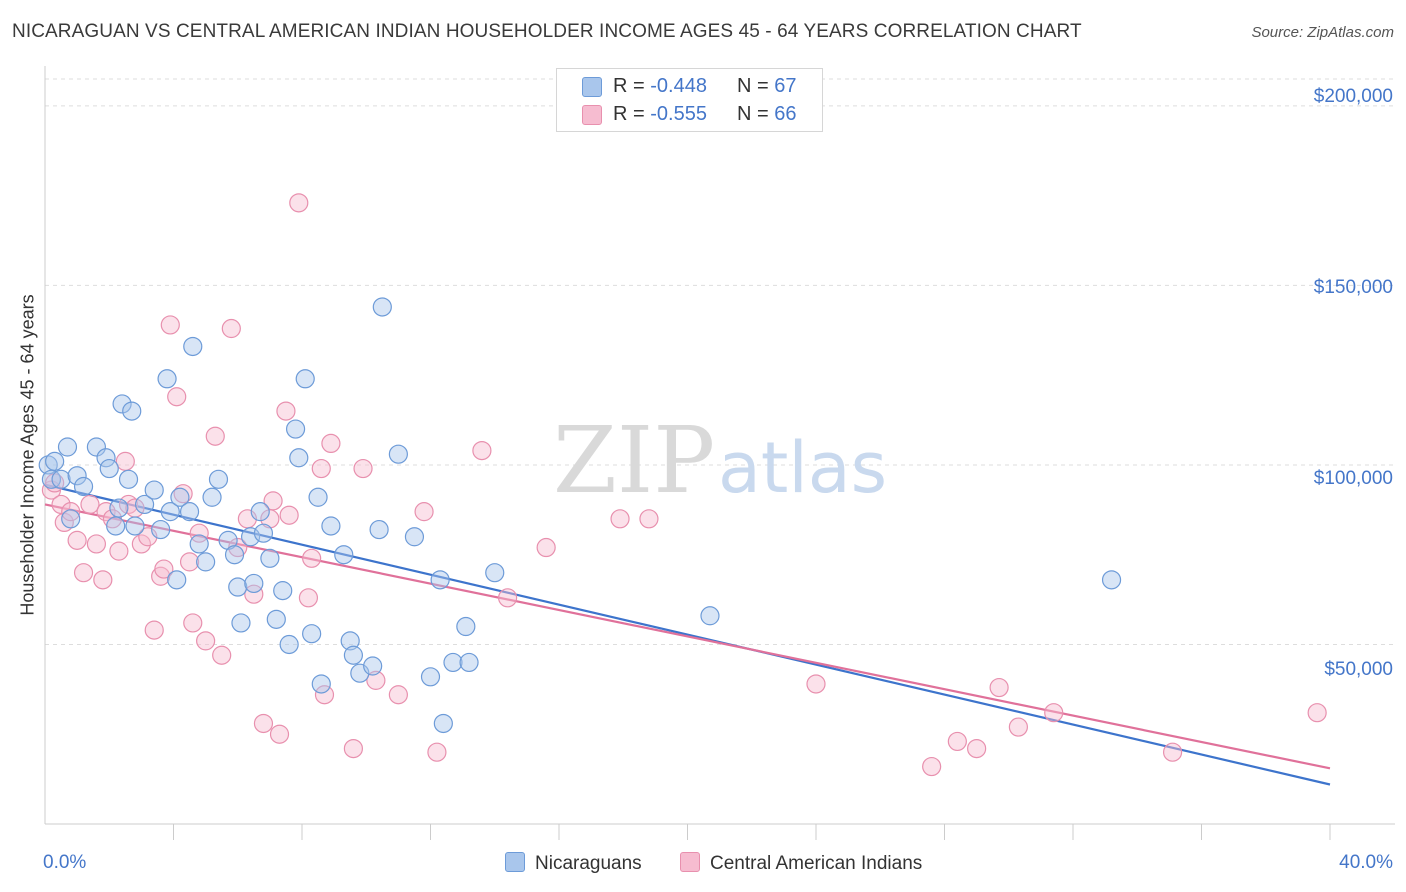 This screenshot has height=892, width=1406. What do you see at coordinates (1353, 287) in the screenshot?
I see `y-tick-label: $150,000` at bounding box center [1353, 287].